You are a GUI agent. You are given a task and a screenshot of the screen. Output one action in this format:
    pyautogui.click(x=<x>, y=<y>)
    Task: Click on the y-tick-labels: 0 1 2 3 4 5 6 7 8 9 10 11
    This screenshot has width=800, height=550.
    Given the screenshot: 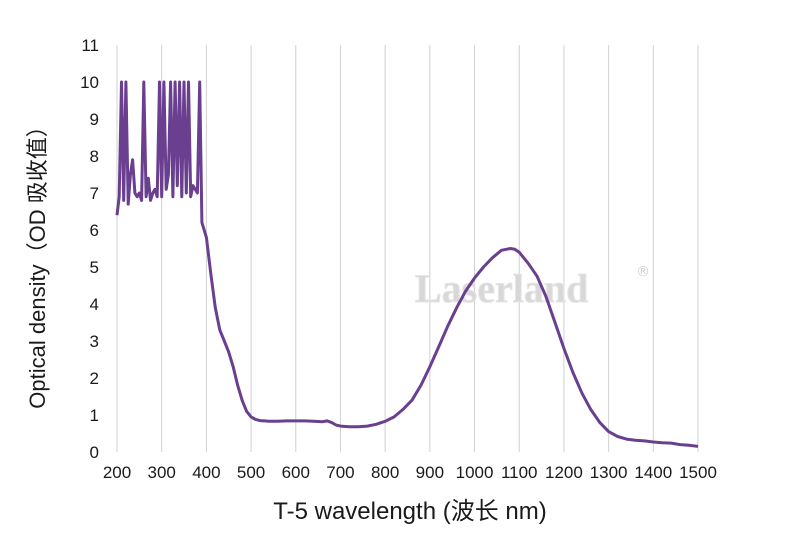 What is the action you would take?
    pyautogui.click(x=89, y=249)
    